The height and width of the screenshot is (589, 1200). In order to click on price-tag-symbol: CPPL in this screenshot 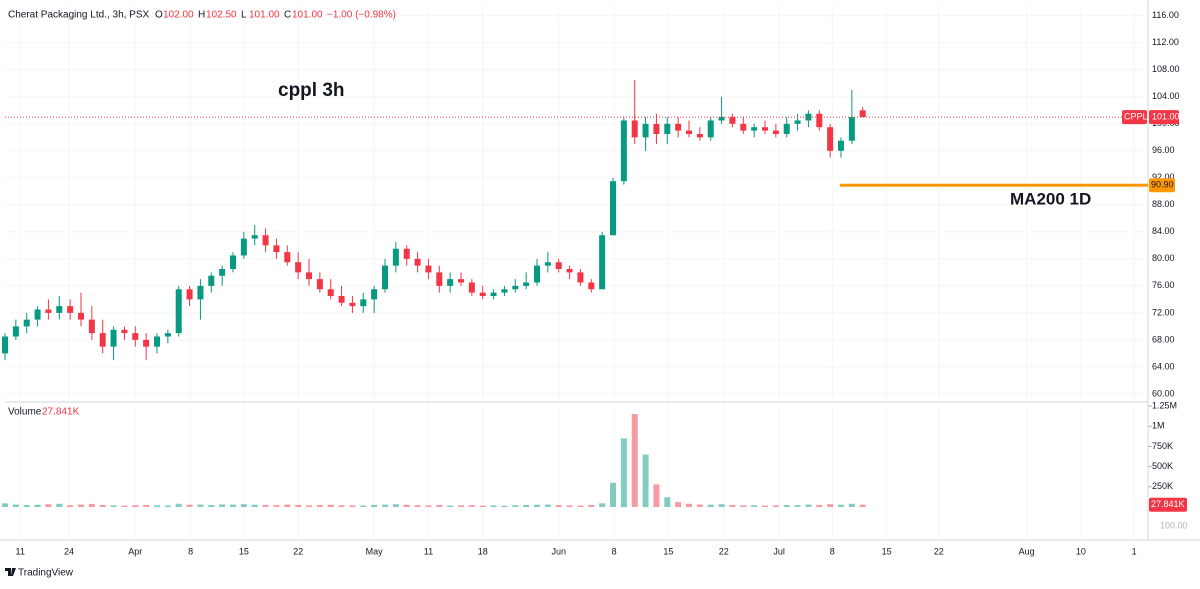, I will do `click(1136, 116)`.